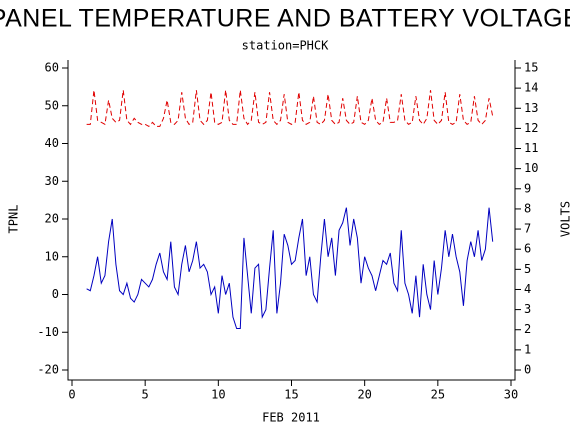  I want to click on y-tick-label: -20, so click(48, 370).